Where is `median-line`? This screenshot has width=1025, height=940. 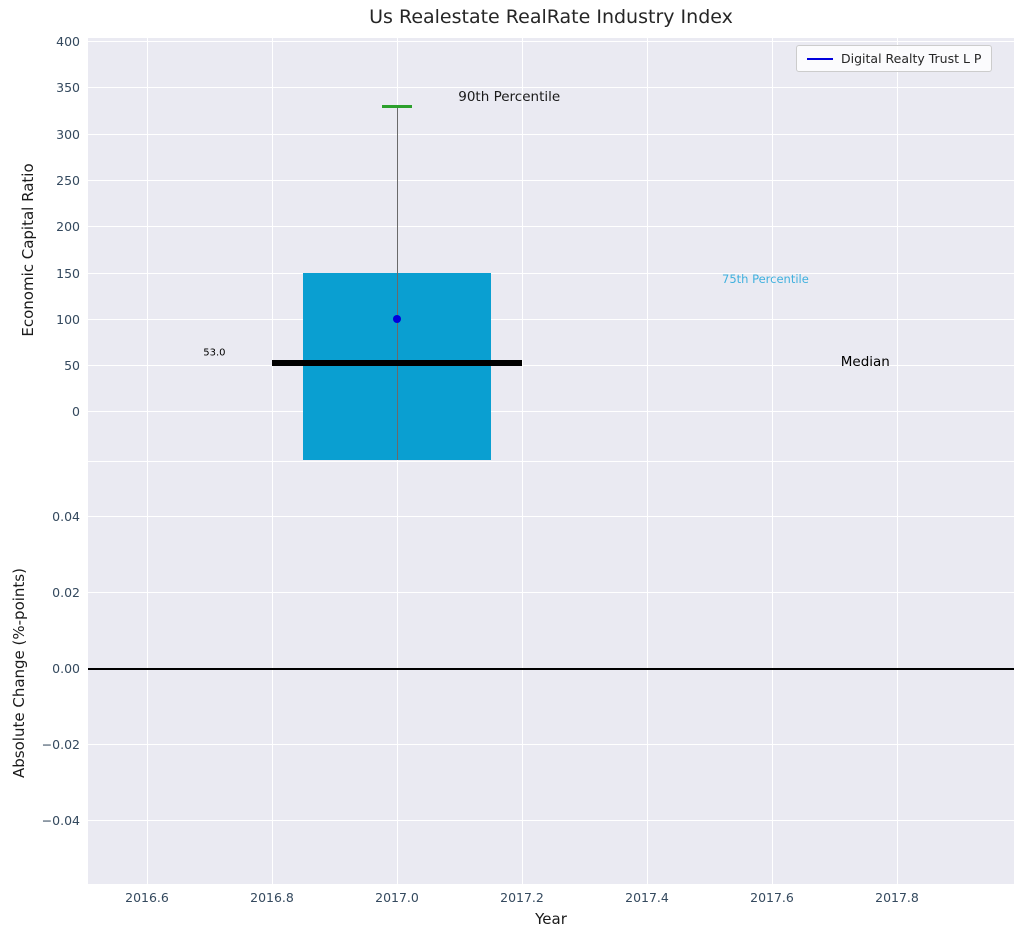 median-line is located at coordinates (397, 362).